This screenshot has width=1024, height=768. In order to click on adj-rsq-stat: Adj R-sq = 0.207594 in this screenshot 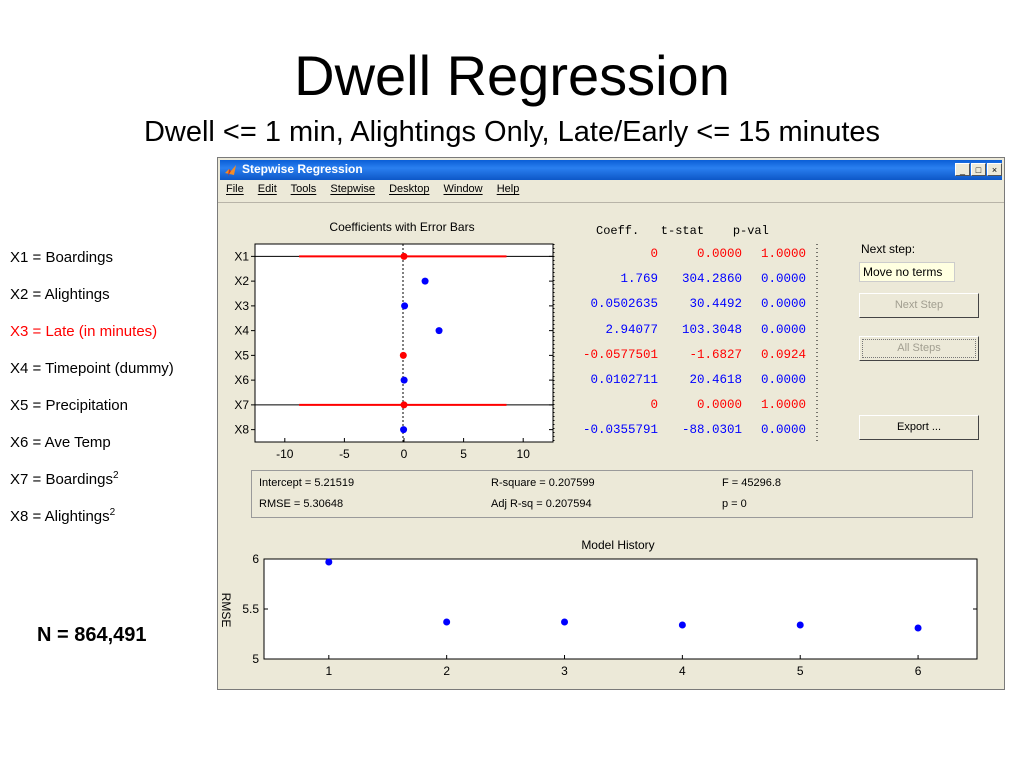, I will do `click(541, 504)`.